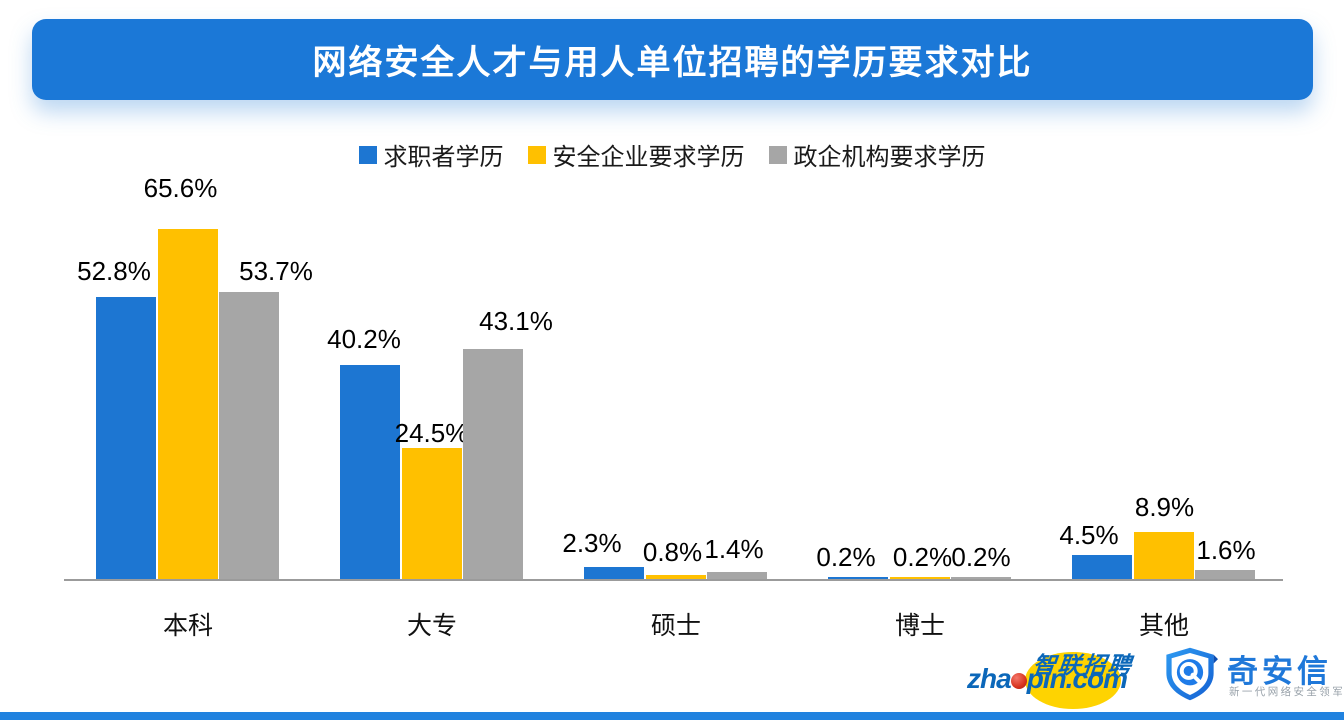 This screenshot has height=720, width=1344. I want to click on legend-item: 求职者学历, so click(431, 154).